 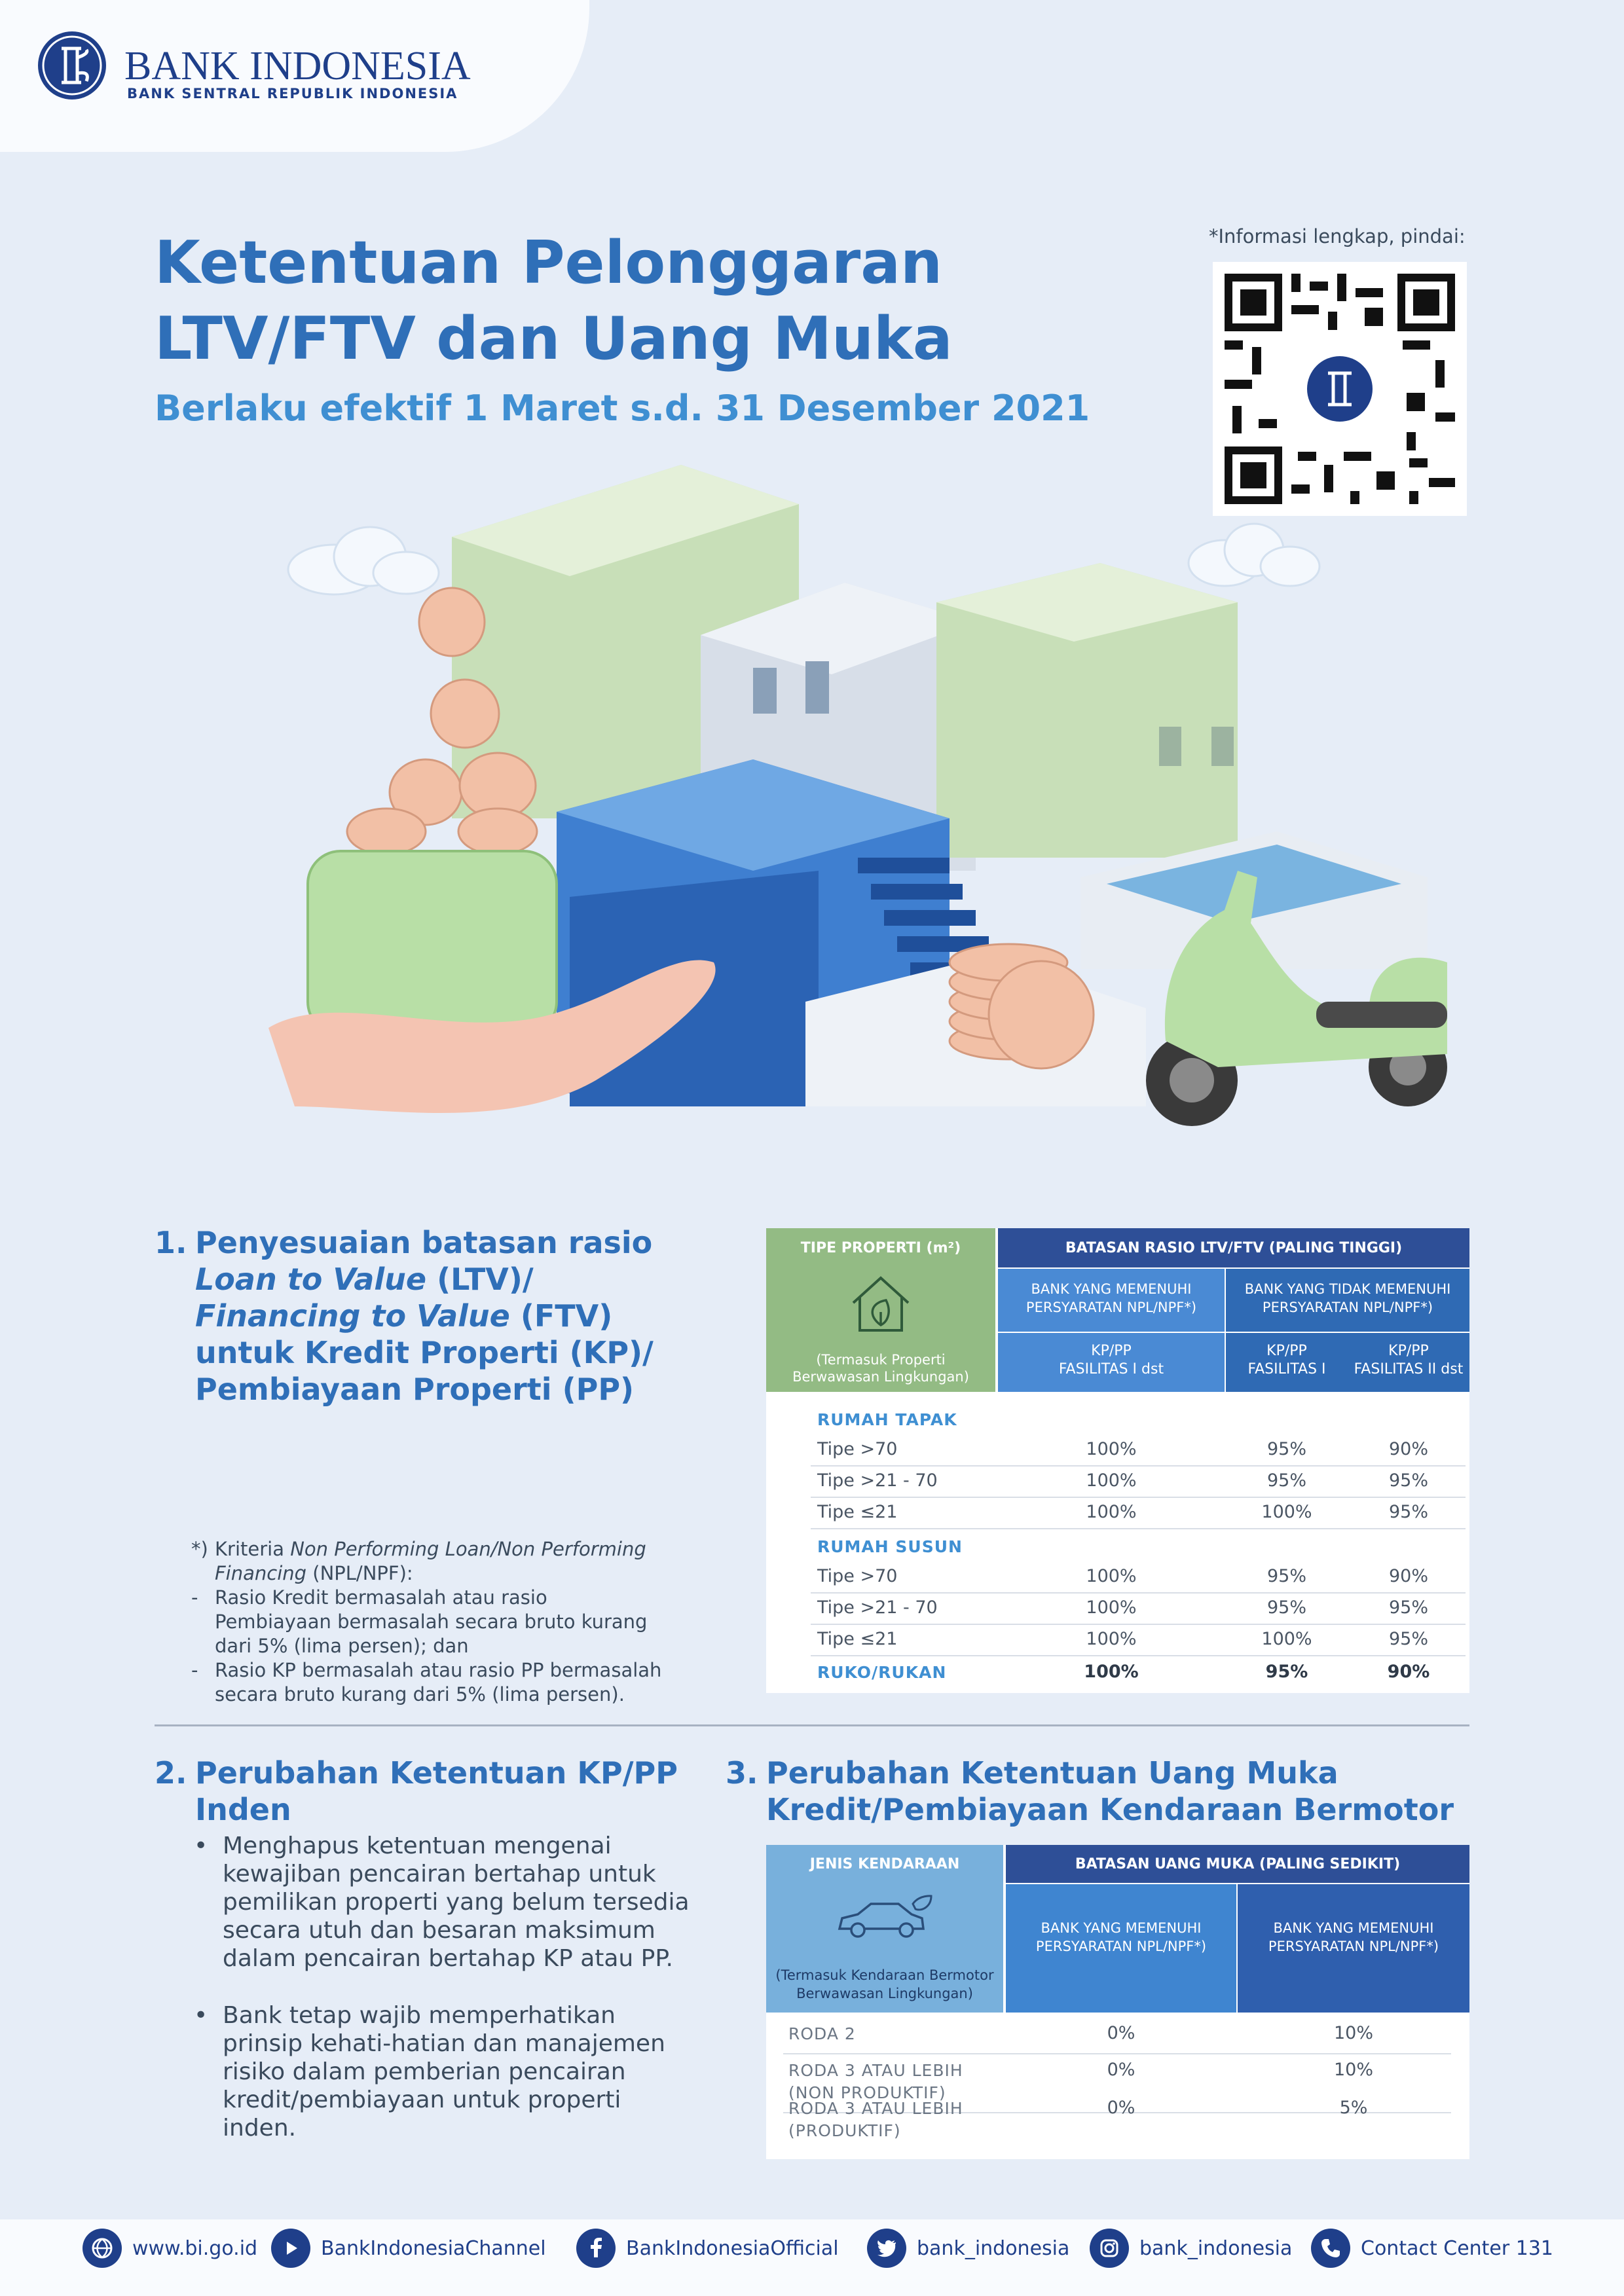 I want to click on footer-twitter-link: bank_indonesia, so click(x=968, y=2248).